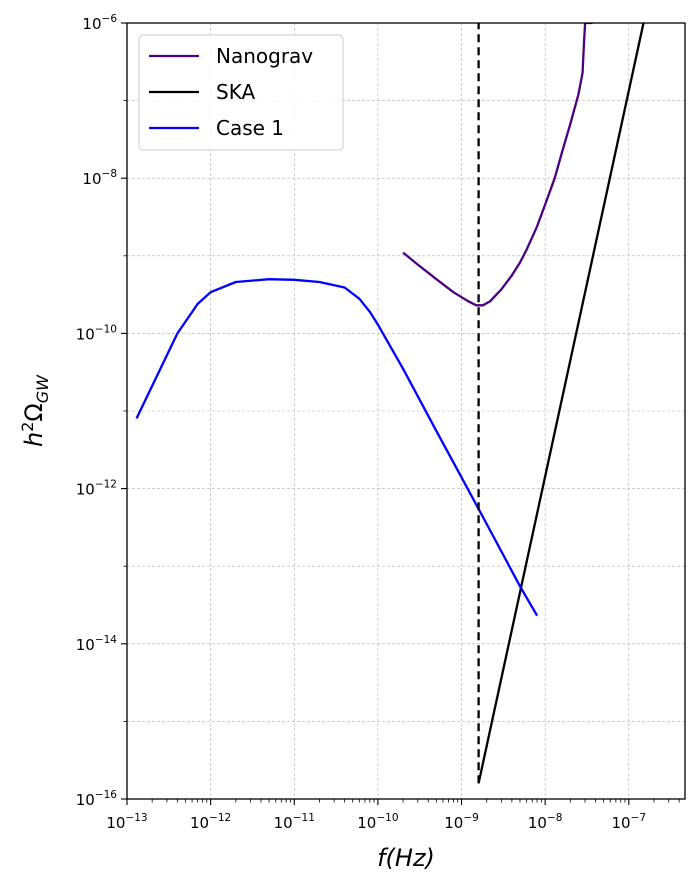  Describe the element at coordinates (250, 128) in the screenshot. I see `legend-label-case-1: Case 1` at that location.